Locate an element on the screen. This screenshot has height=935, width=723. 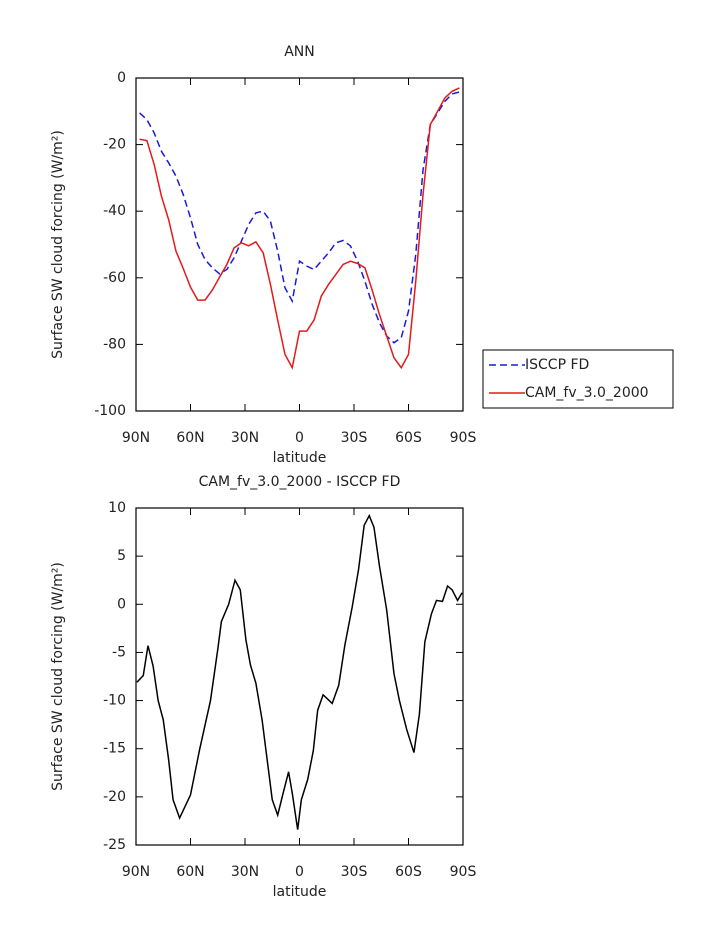
y-tick-label: 10 is located at coordinates (117, 508).